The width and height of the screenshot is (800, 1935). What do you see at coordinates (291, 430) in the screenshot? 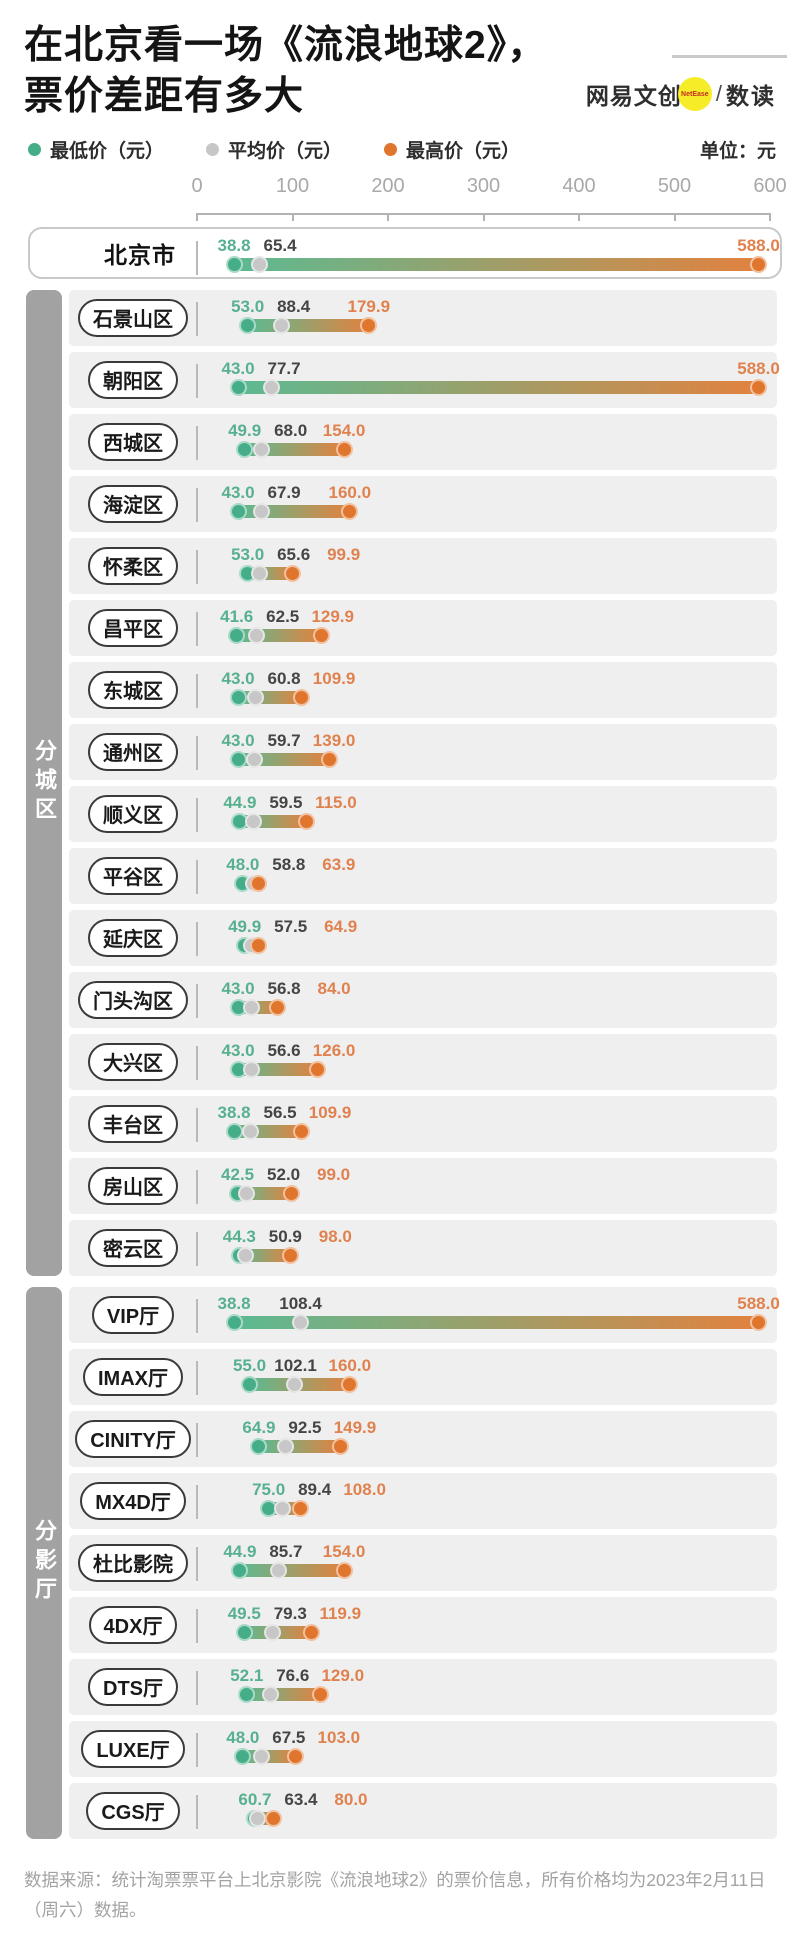
I see `avg-value: 68.0` at bounding box center [291, 430].